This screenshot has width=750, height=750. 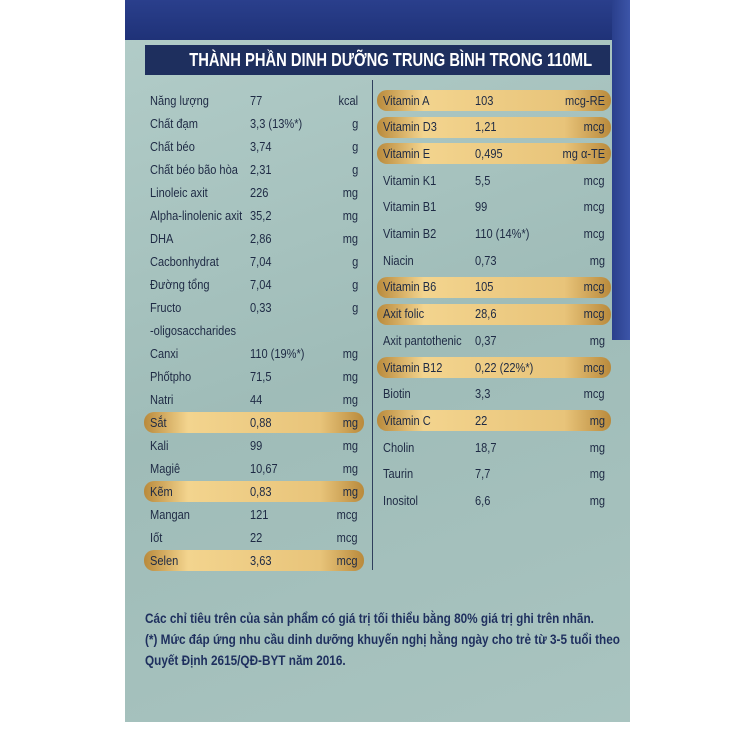 What do you see at coordinates (489, 153) in the screenshot?
I see `nutrient-value: 0,495` at bounding box center [489, 153].